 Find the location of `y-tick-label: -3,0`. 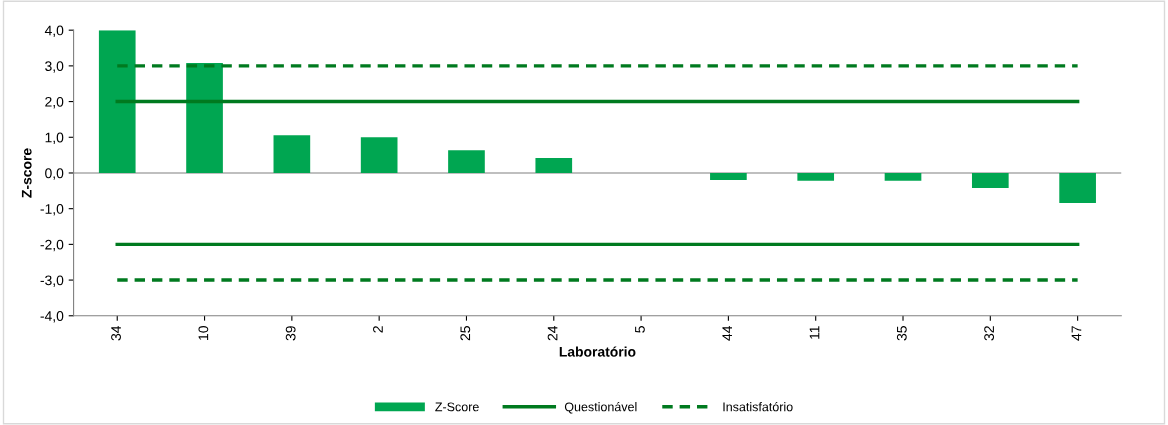

y-tick-label: -3,0 is located at coordinates (52, 281).